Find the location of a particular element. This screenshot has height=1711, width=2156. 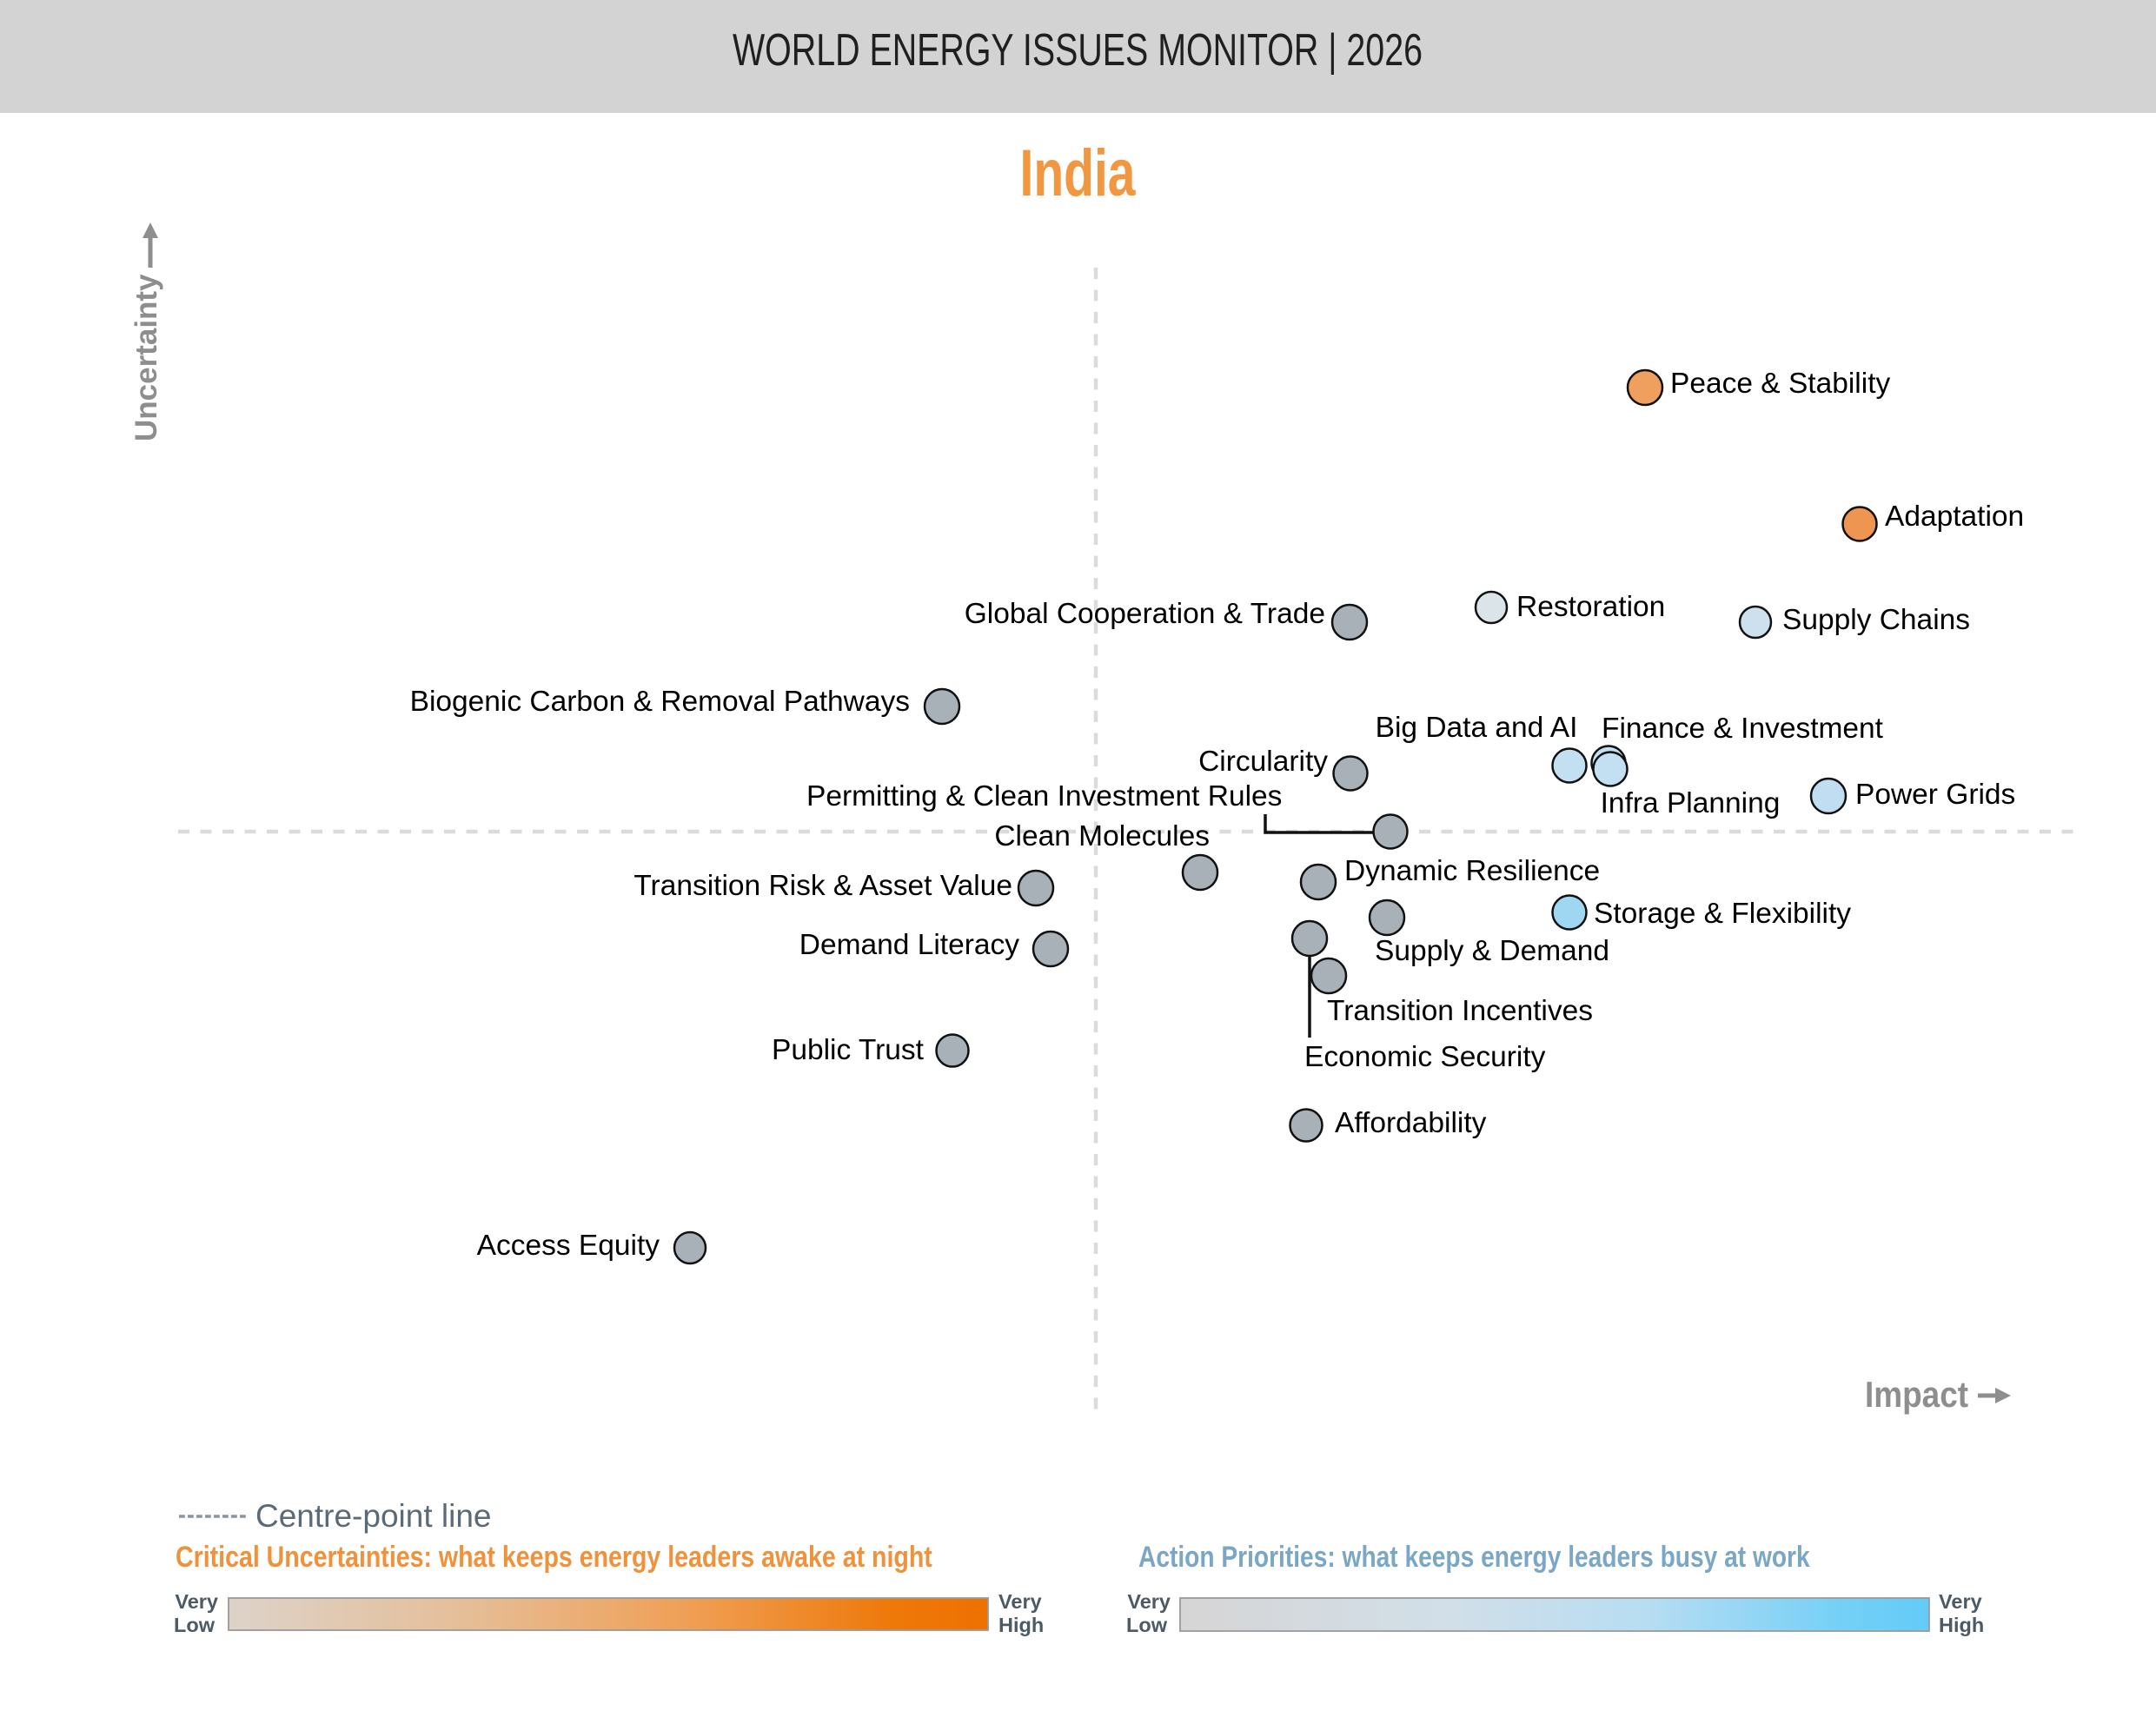

svg-text: Supply & Demand is located at coordinates (1492, 951).